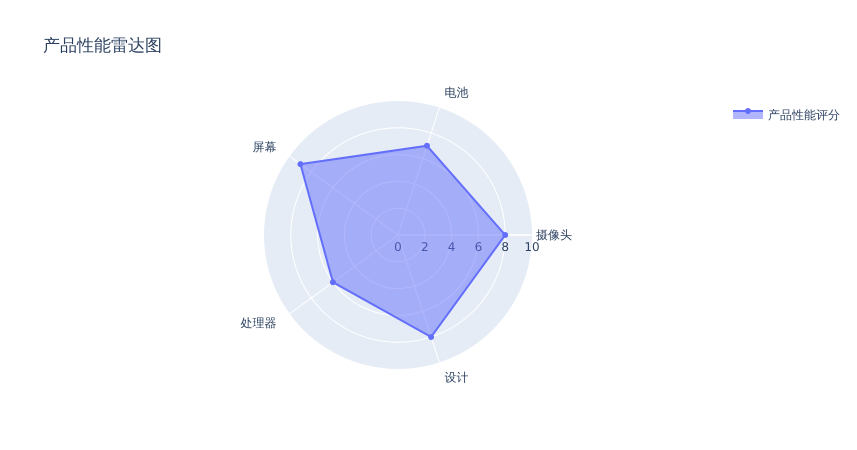 The image size is (857, 450). I want to click on y-tick-label: 2, so click(424, 247).